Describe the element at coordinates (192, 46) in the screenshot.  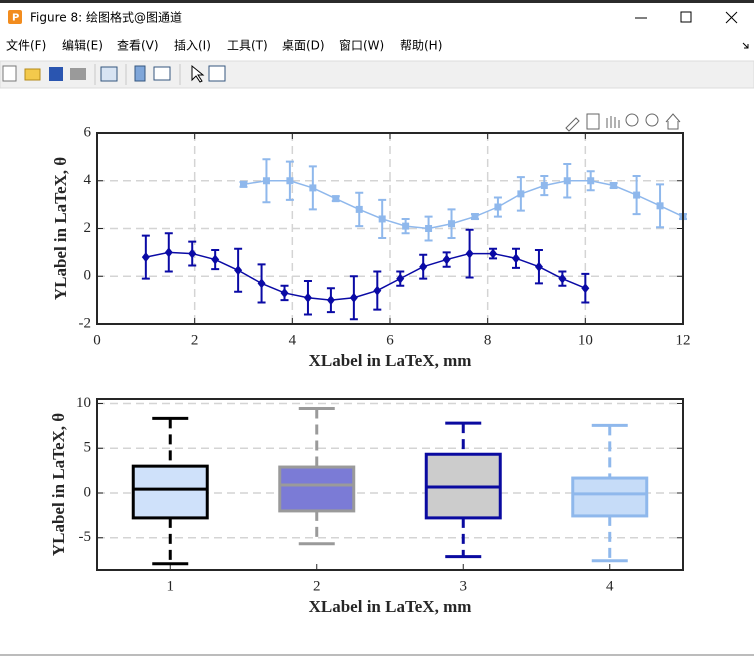
I see `menu-item: 插入(I)` at that location.